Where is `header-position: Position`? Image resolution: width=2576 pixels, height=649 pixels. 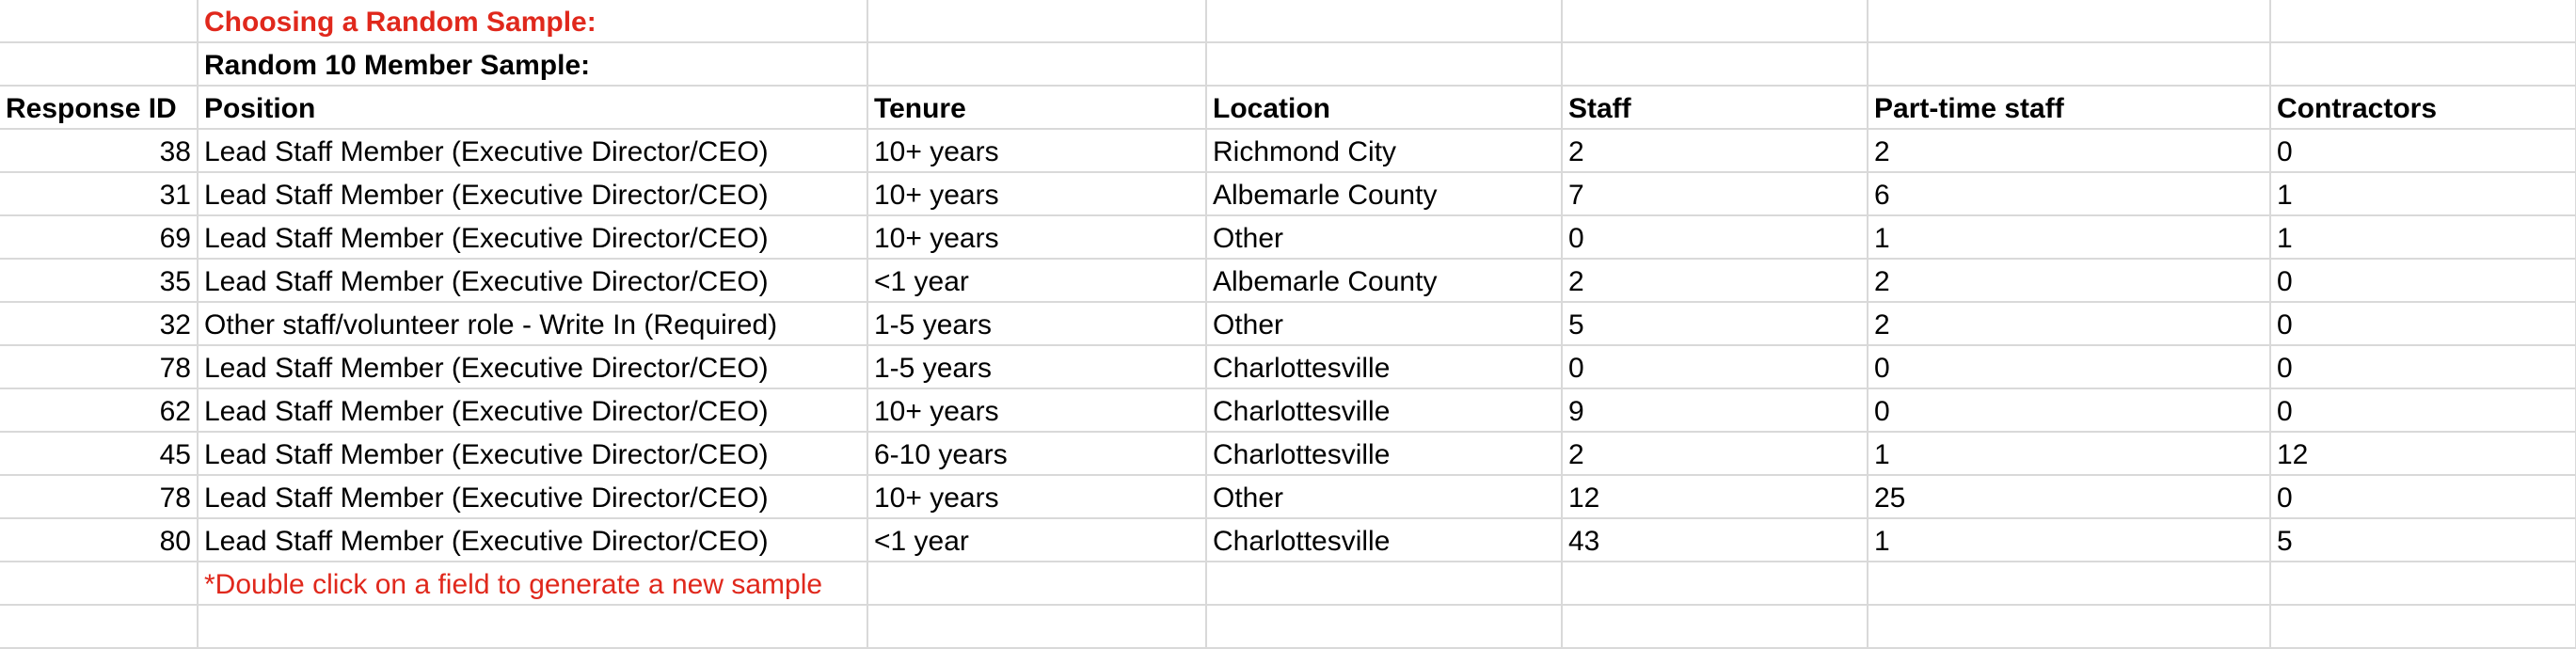 header-position: Position is located at coordinates (533, 108).